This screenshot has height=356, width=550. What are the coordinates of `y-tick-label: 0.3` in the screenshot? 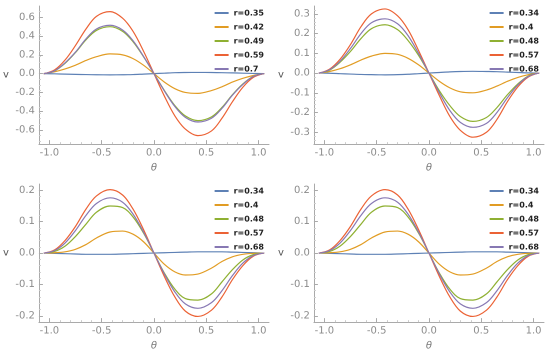 It's located at (302, 14).